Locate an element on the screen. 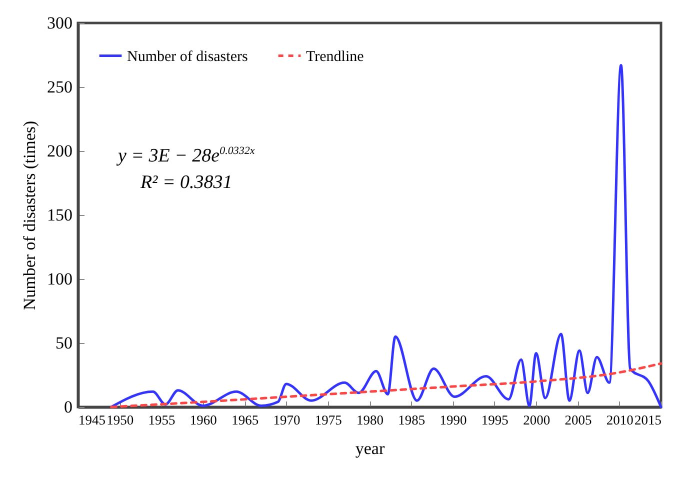  line-series is located at coordinates (386, 385).